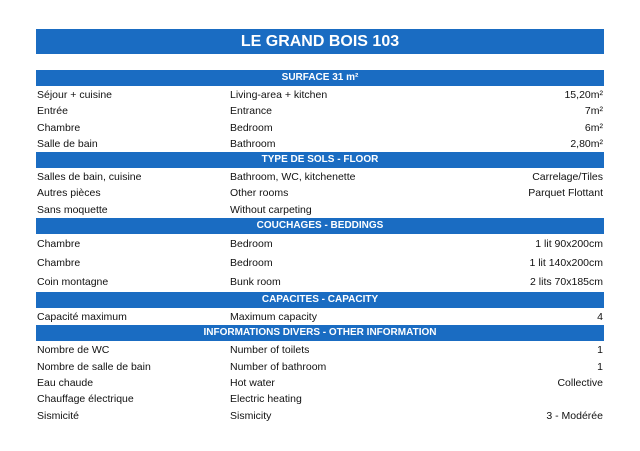  I want to click on english-label: Electric heating, so click(266, 399).